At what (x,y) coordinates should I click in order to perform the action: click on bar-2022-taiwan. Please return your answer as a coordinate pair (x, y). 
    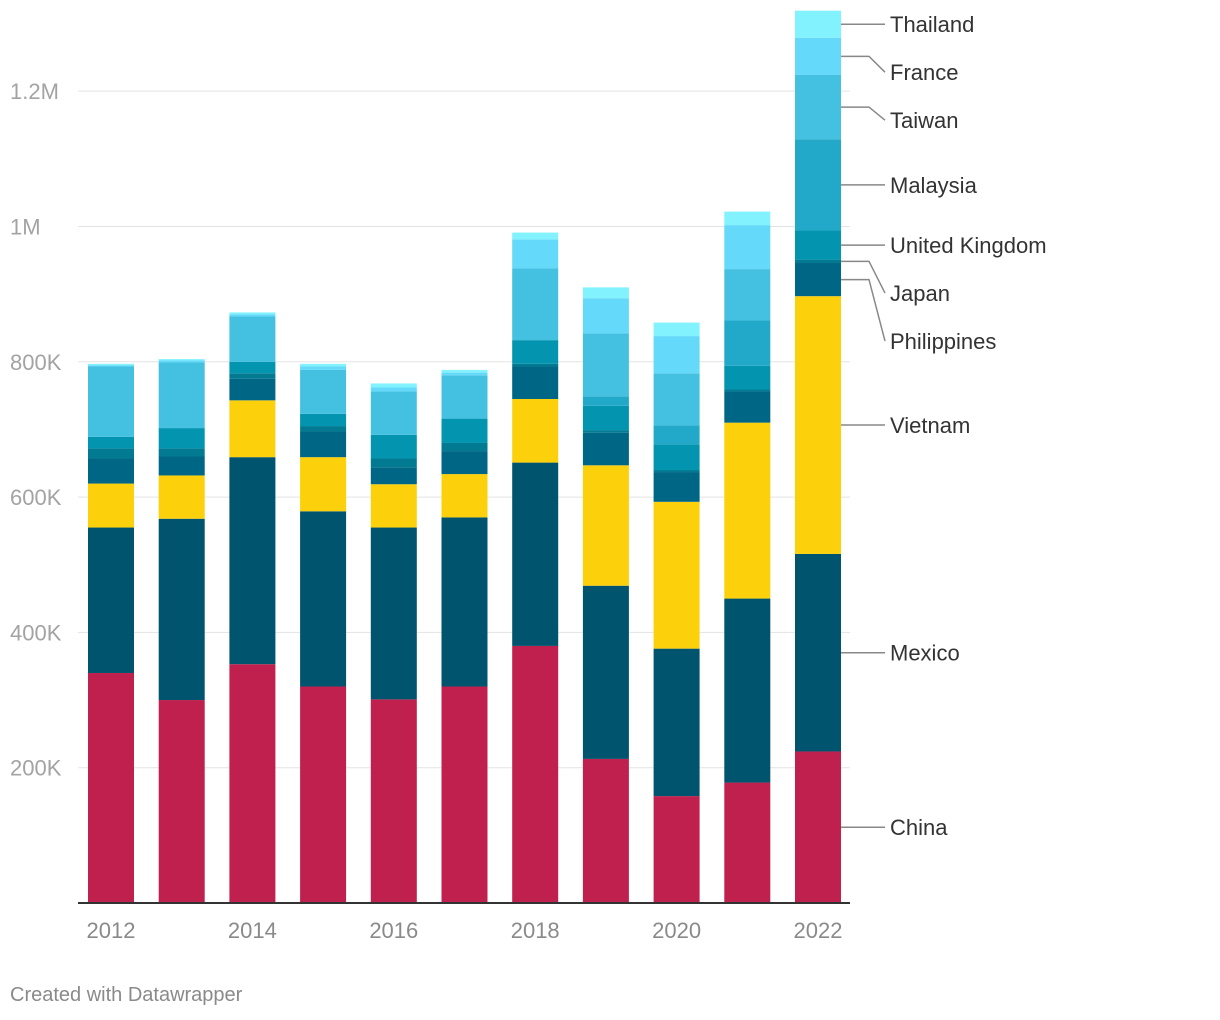
    Looking at the image, I should click on (818, 107).